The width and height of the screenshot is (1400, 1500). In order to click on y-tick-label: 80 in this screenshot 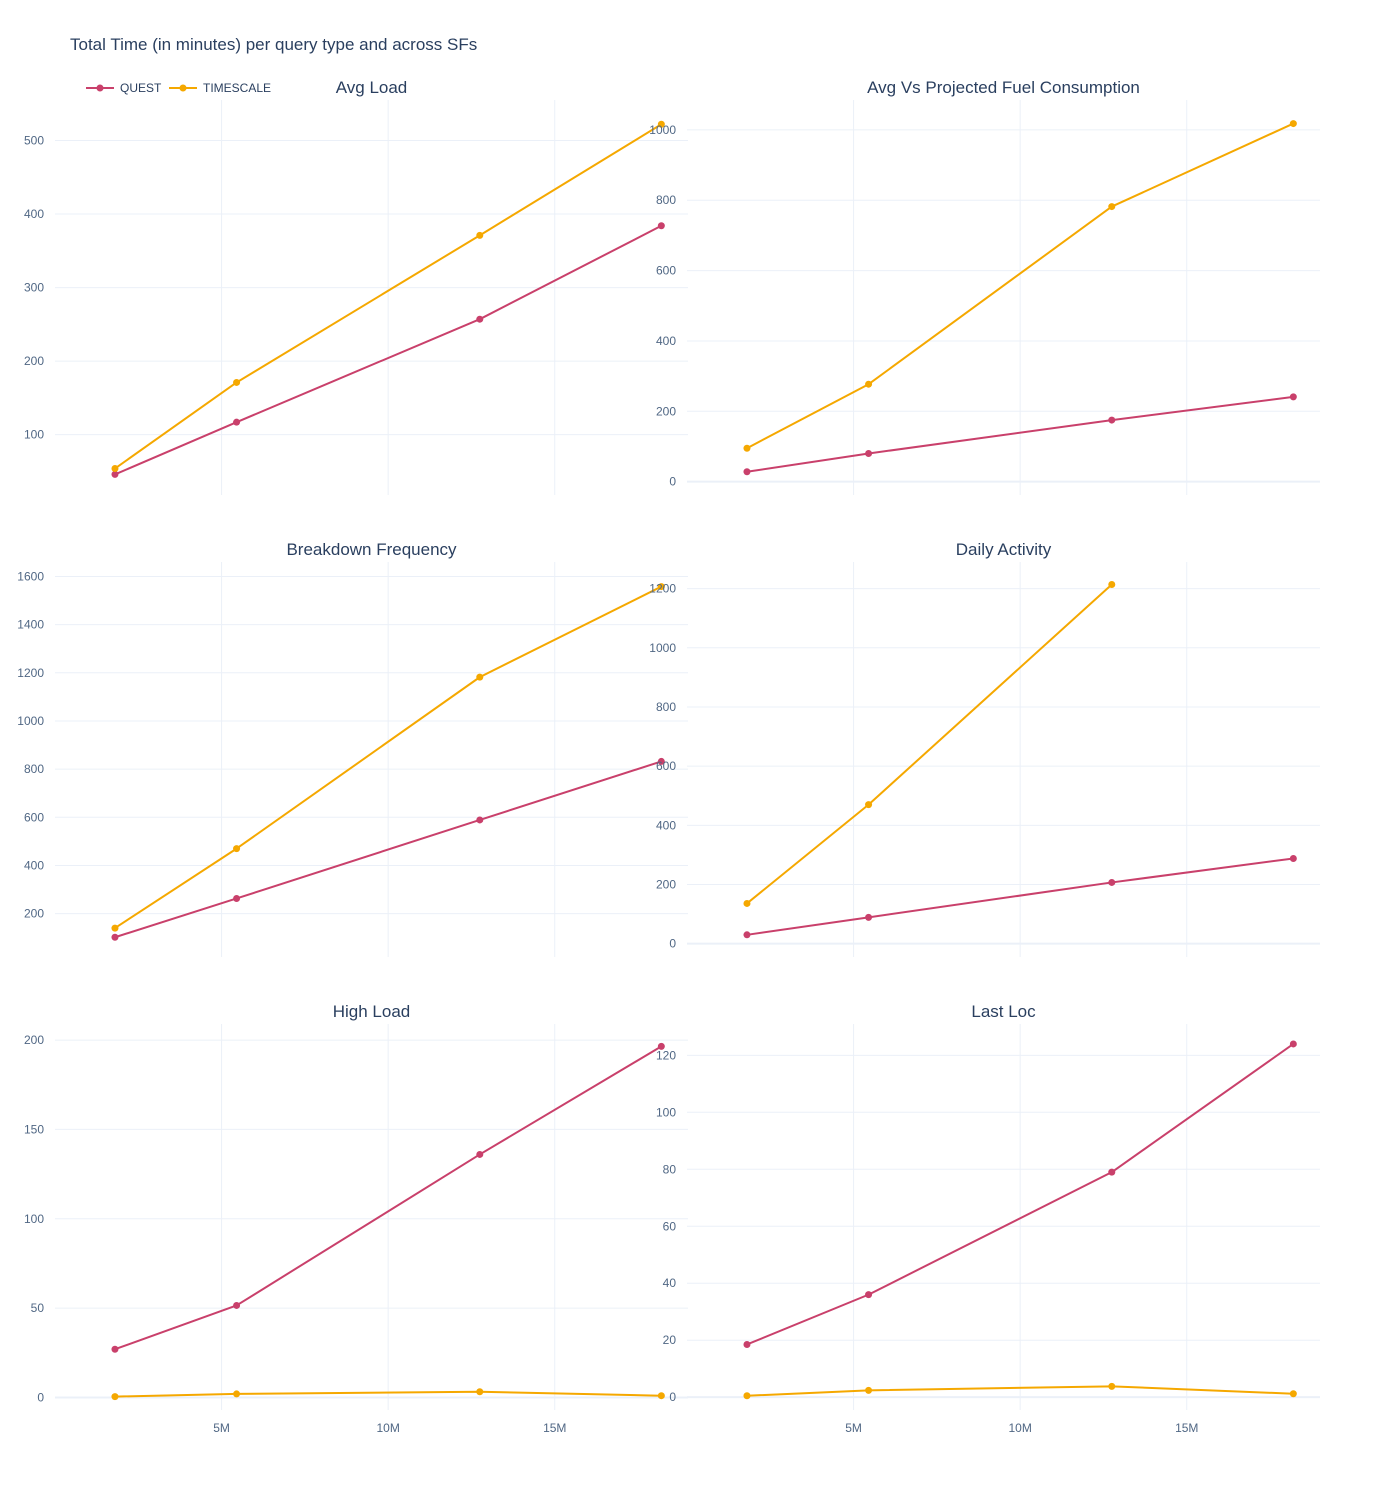, I will do `click(670, 1169)`.